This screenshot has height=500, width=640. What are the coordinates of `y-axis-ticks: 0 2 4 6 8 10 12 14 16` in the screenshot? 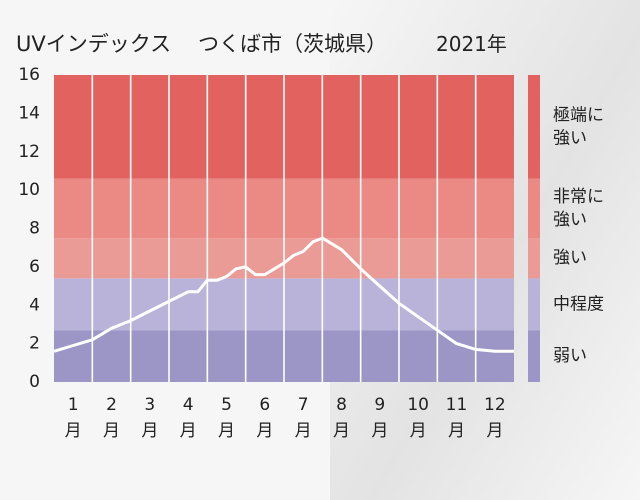 It's located at (29, 228).